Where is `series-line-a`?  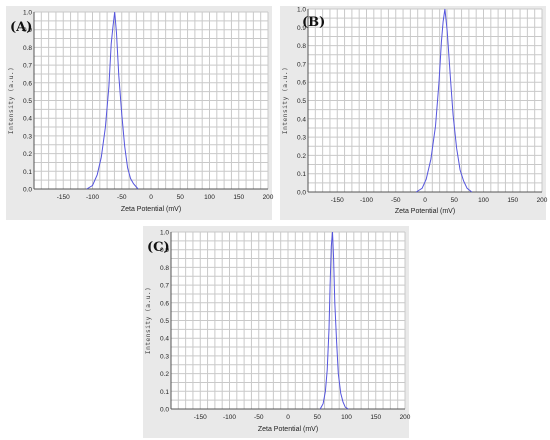
series-line-a is located at coordinates (112, 100).